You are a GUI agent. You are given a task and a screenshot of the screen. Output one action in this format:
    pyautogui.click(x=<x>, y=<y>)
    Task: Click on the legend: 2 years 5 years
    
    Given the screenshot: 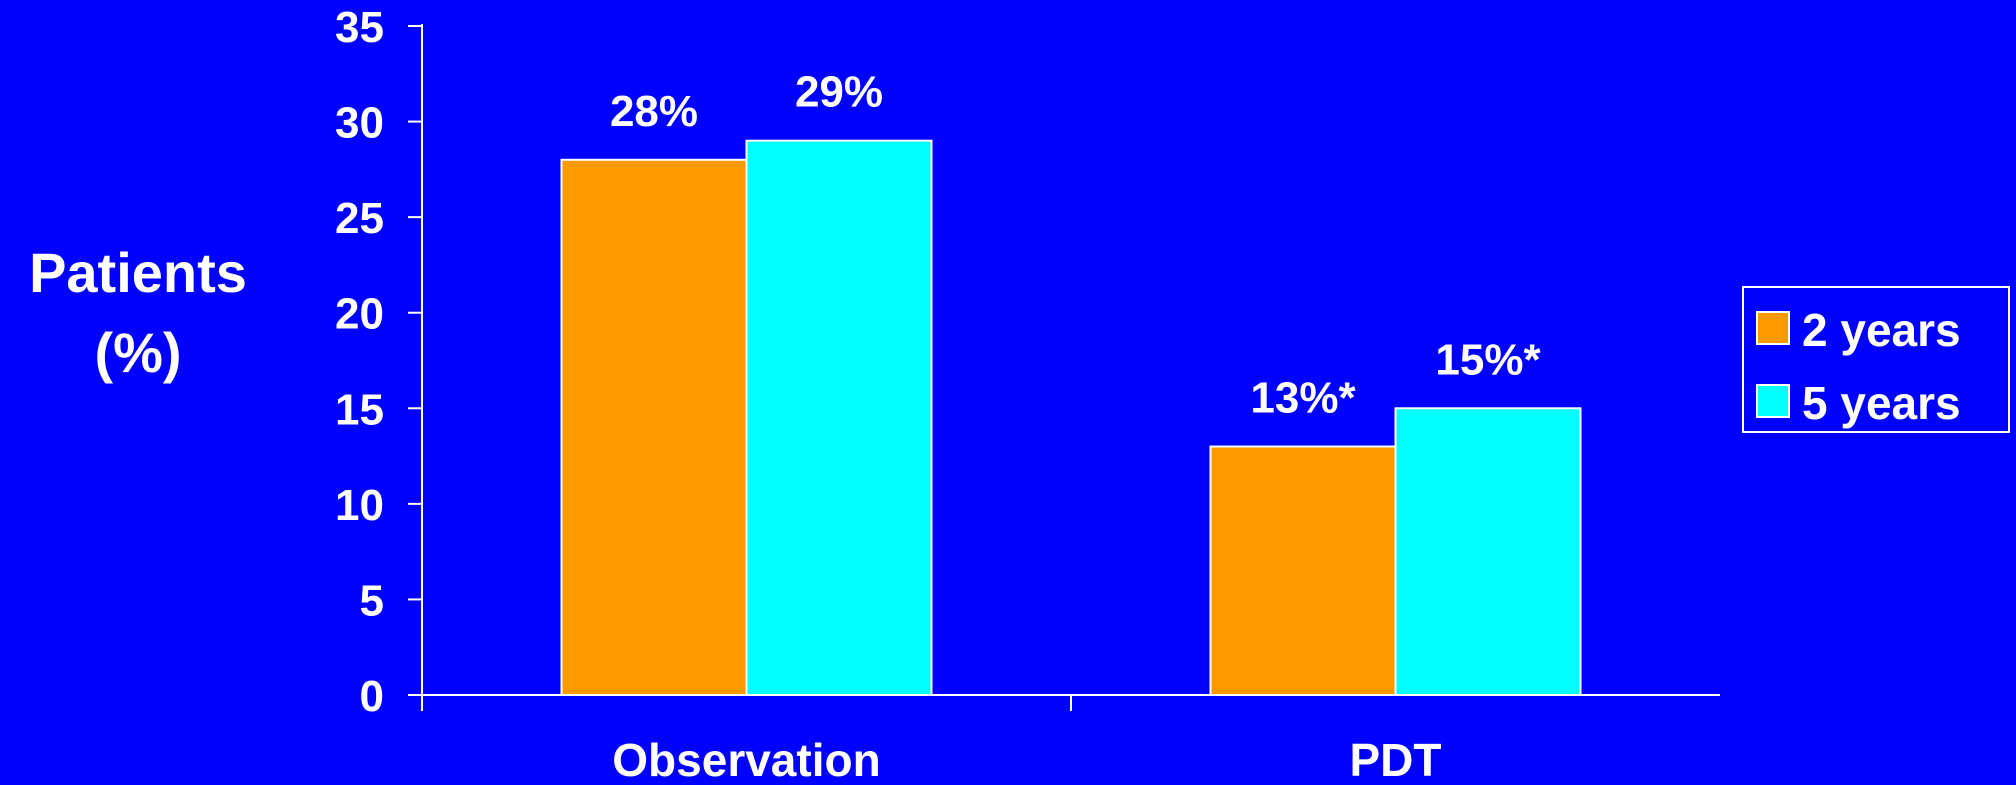 What is the action you would take?
    pyautogui.click(x=1876, y=359)
    